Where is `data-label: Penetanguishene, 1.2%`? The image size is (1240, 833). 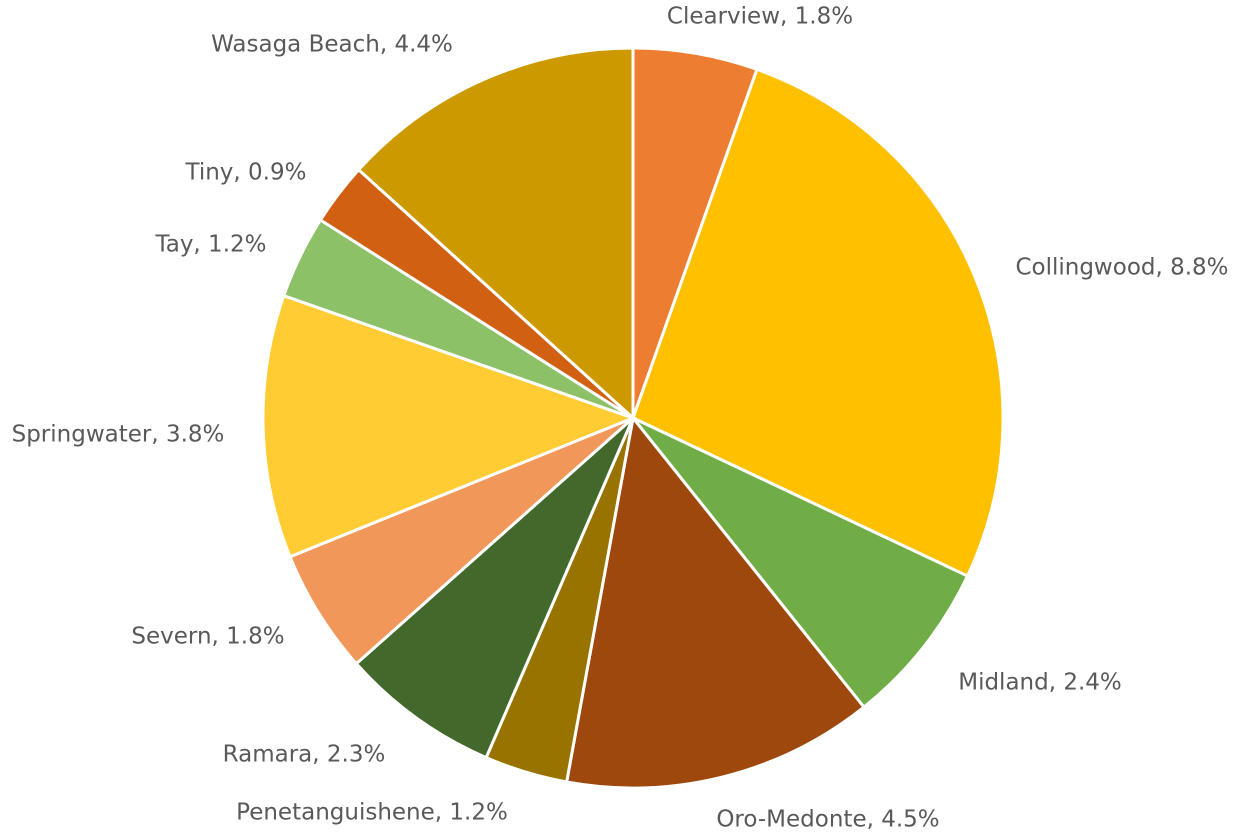 data-label: Penetanguishene, 1.2% is located at coordinates (372, 813).